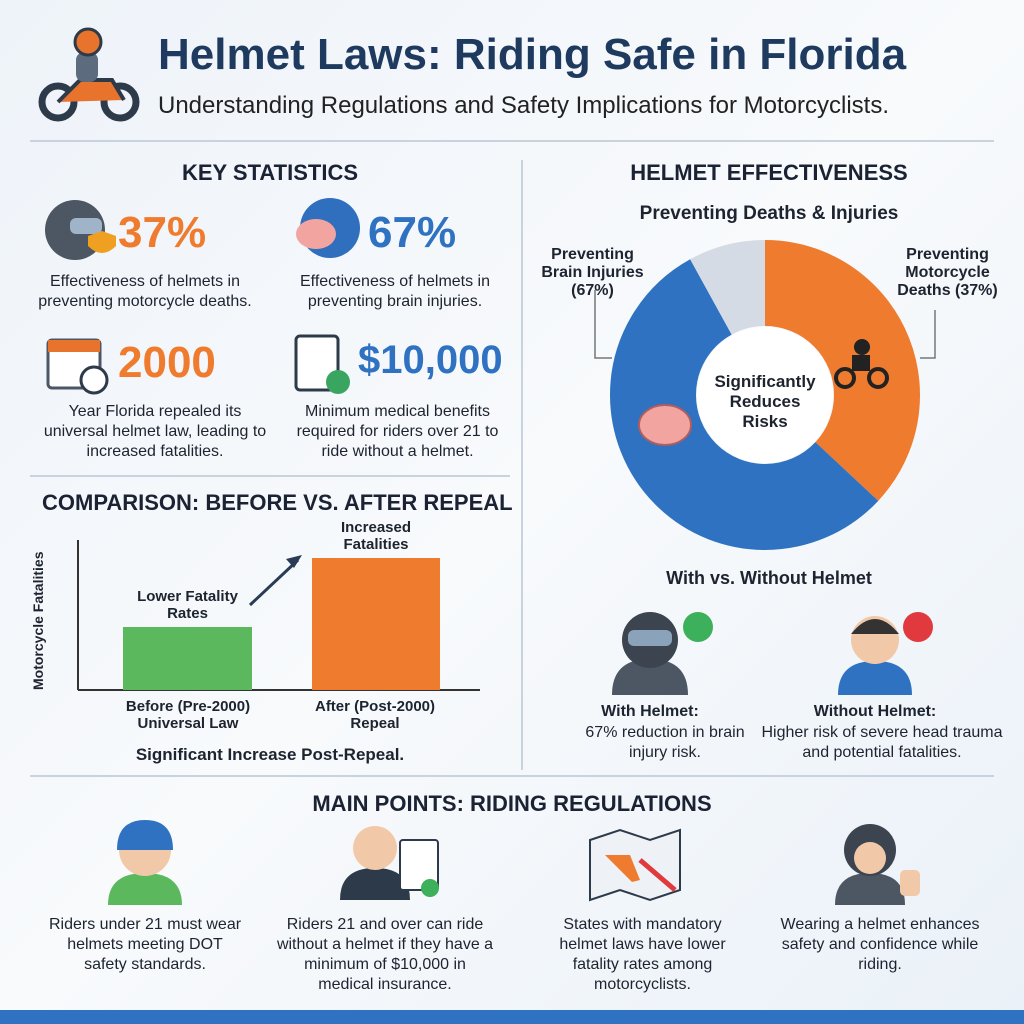 The height and width of the screenshot is (1024, 1024). What do you see at coordinates (162, 232) in the screenshot?
I see `stat-value: 37%` at bounding box center [162, 232].